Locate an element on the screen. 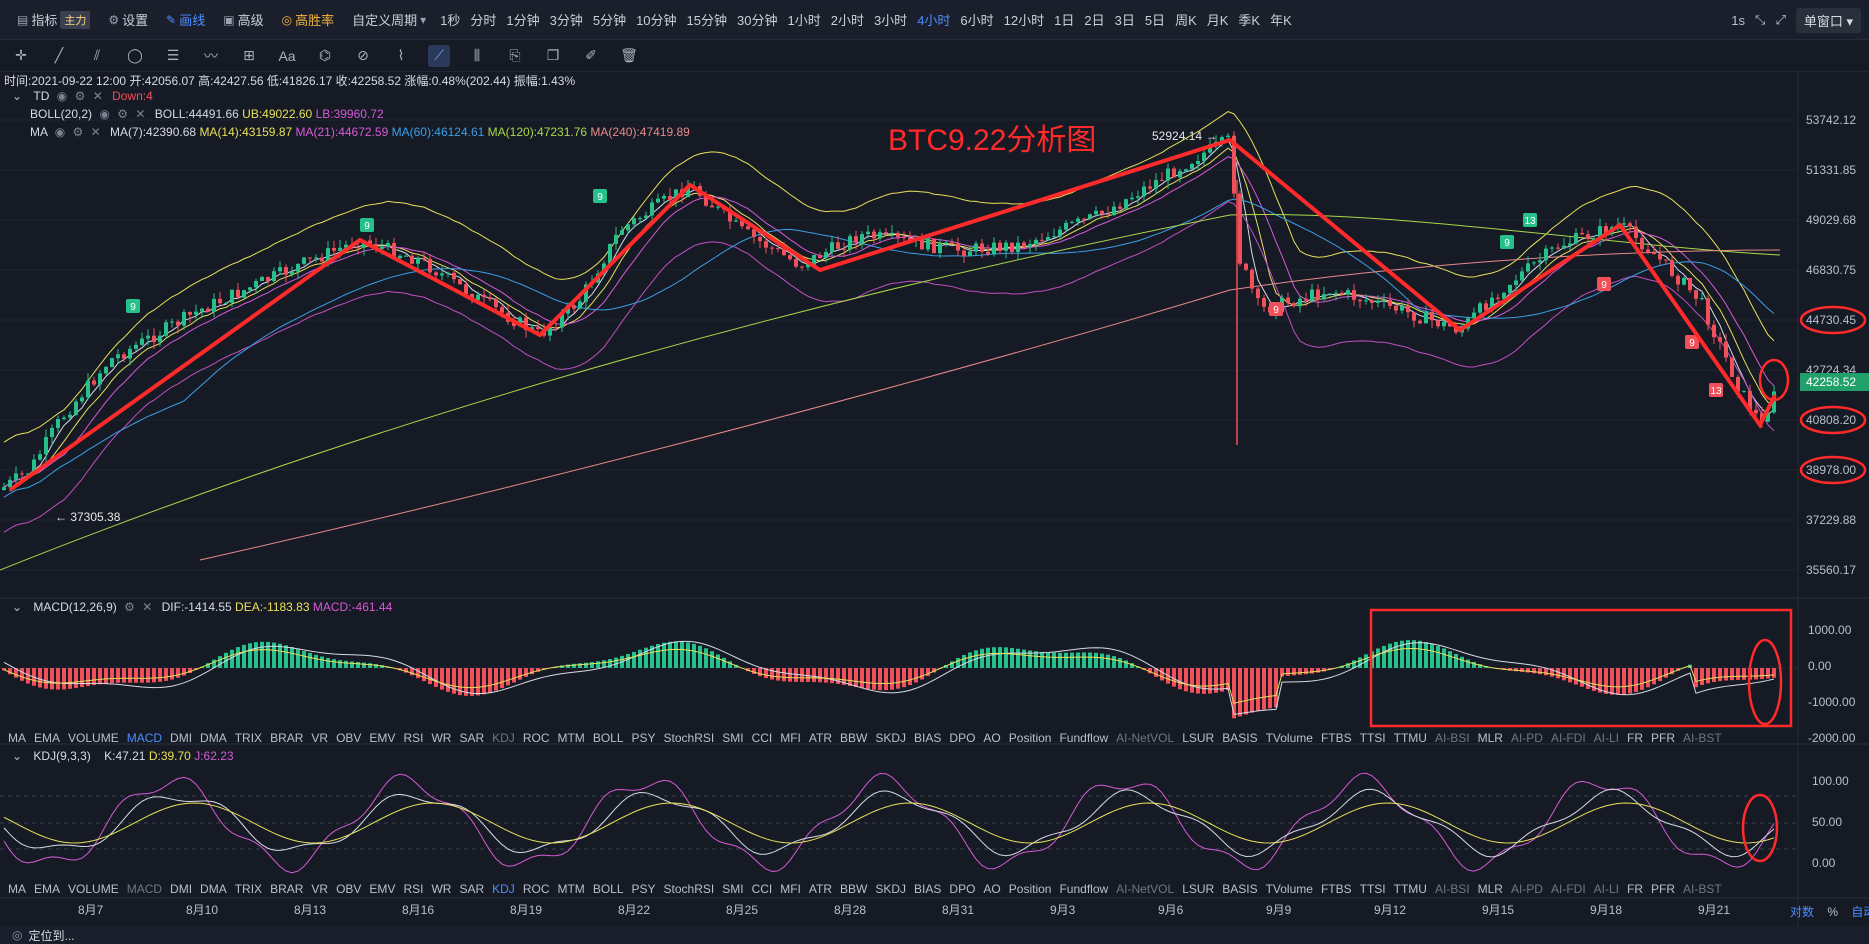  indicator-tab-15: ROC is located at coordinates (536, 889).